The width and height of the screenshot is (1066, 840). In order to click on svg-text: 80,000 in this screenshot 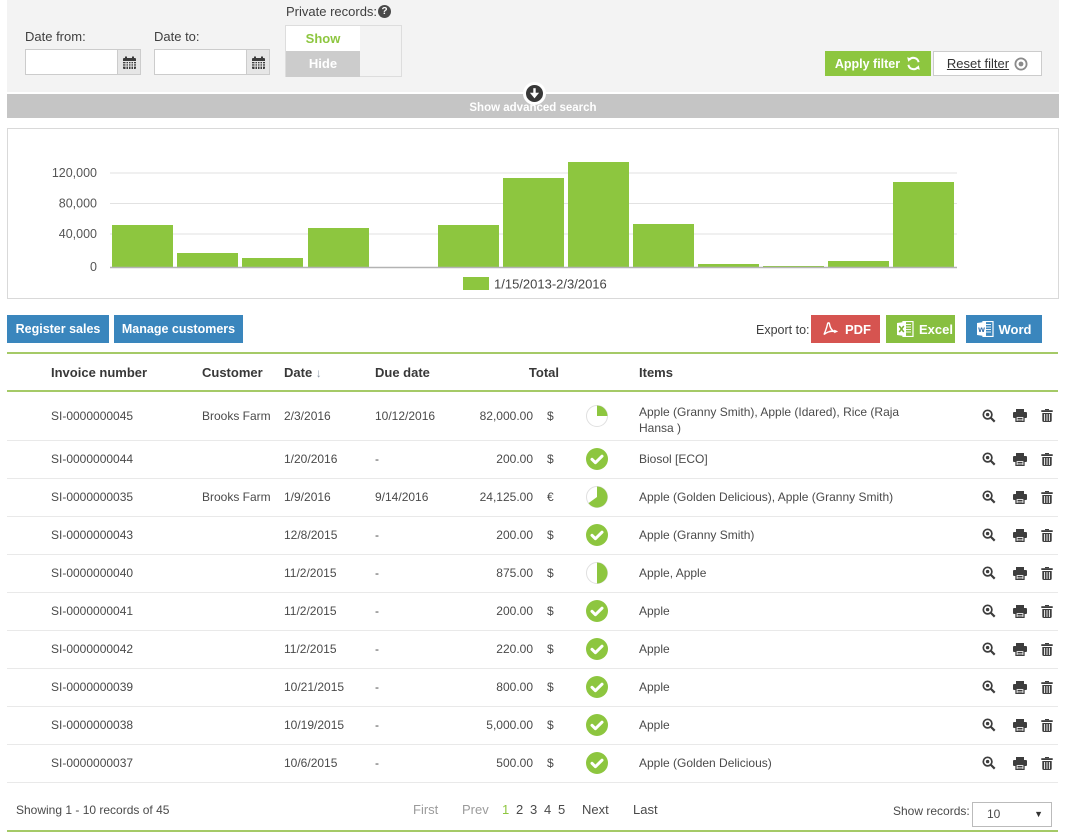, I will do `click(78, 204)`.